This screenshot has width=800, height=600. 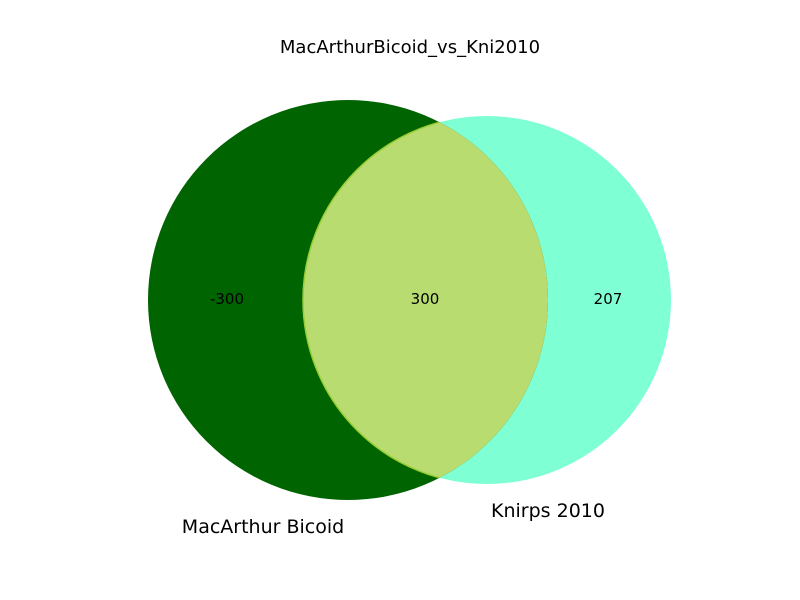 What do you see at coordinates (263, 527) in the screenshot?
I see `set-a-label: MacArthur Bicoid` at bounding box center [263, 527].